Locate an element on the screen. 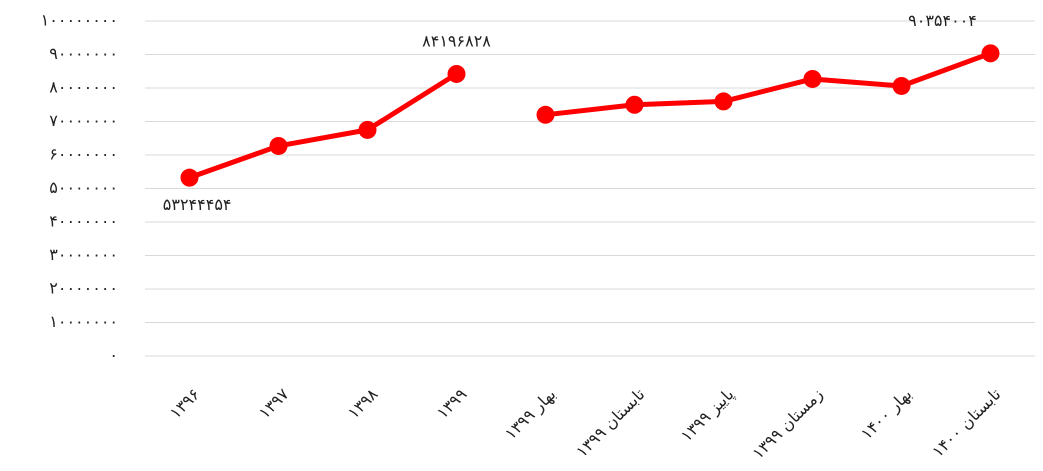 This screenshot has width=1043, height=471. y-tick-label: ۰ is located at coordinates (113, 355).